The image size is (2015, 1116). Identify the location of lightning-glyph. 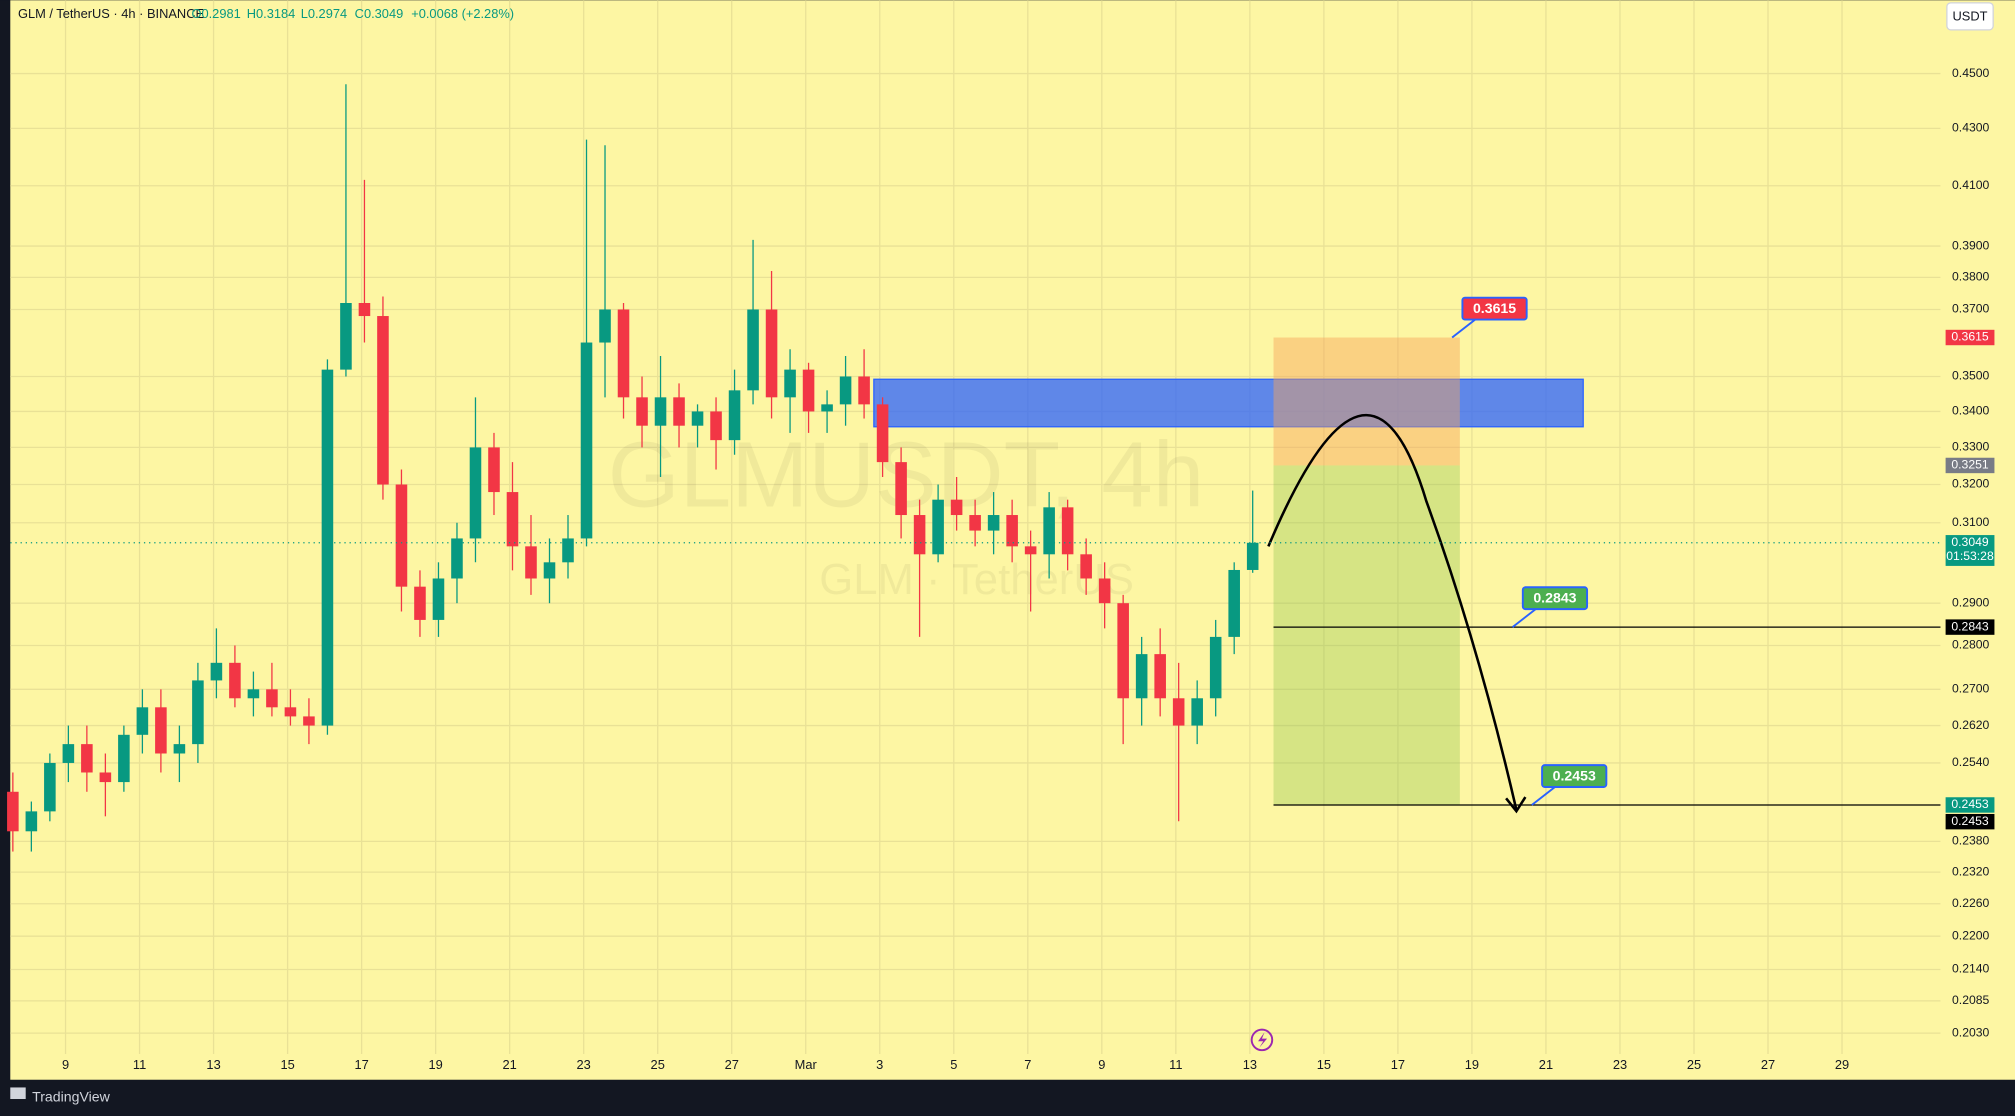
(1263, 1040).